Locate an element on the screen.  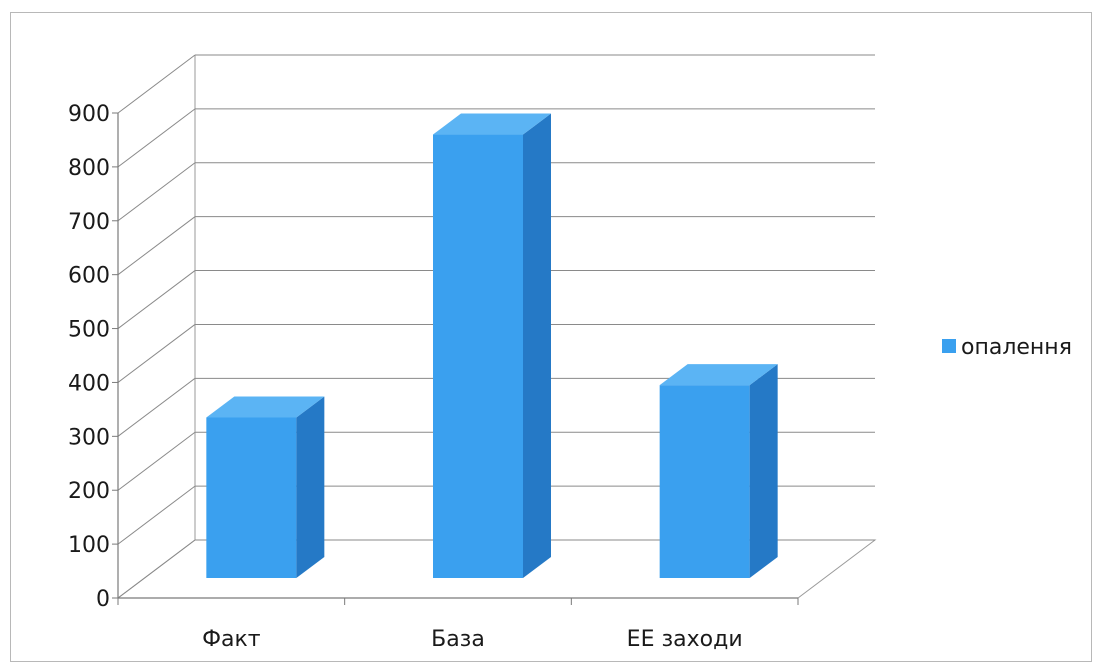
y-tick-label: 300 is located at coordinates (89, 437).